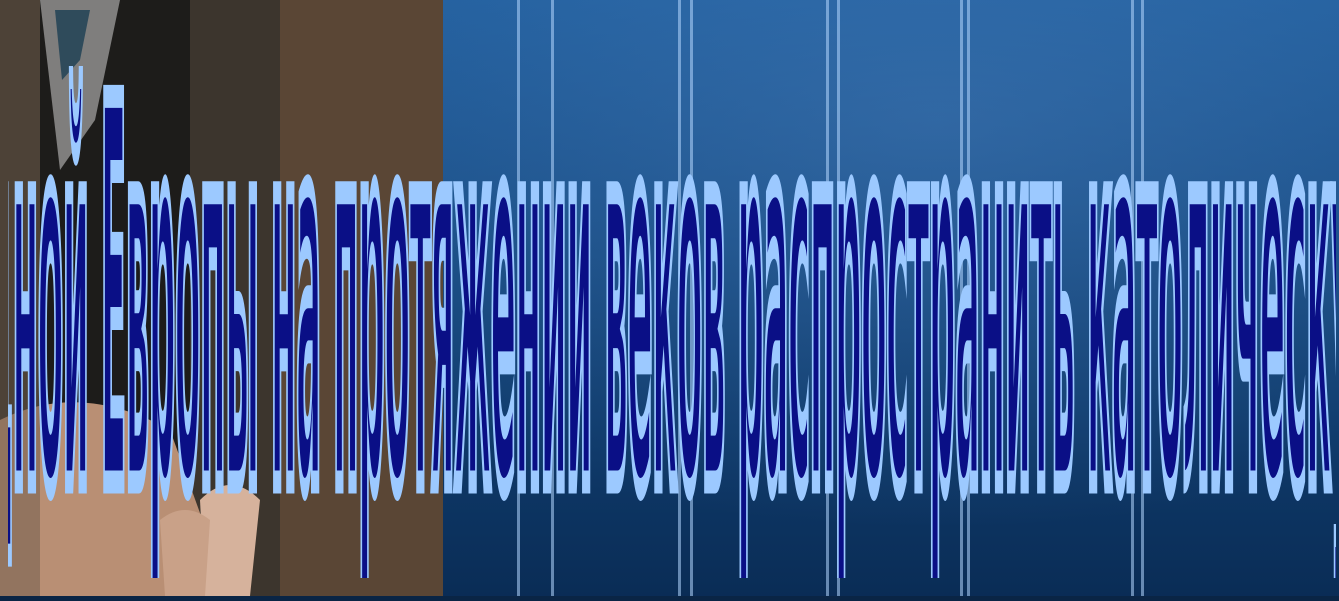 The height and width of the screenshot is (601, 1339). I want to click on bottom-bar, so click(669, 598).